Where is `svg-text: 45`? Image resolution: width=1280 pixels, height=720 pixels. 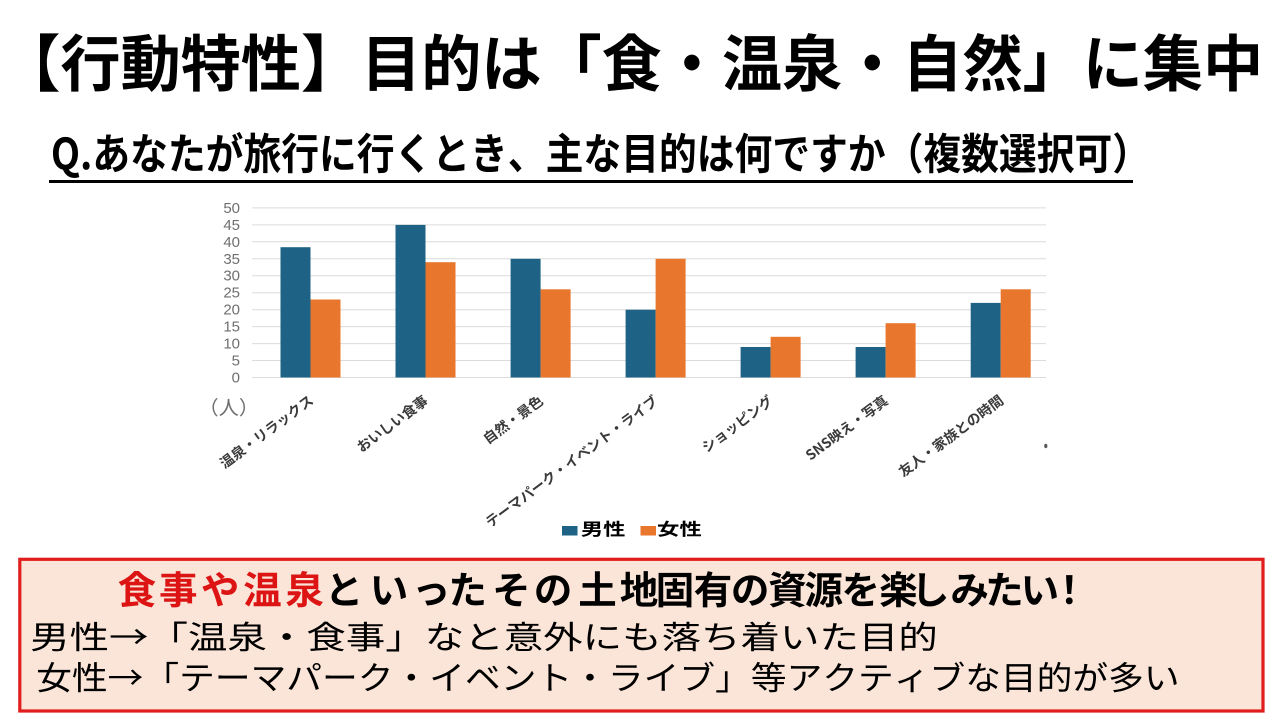
svg-text: 45 is located at coordinates (231, 225).